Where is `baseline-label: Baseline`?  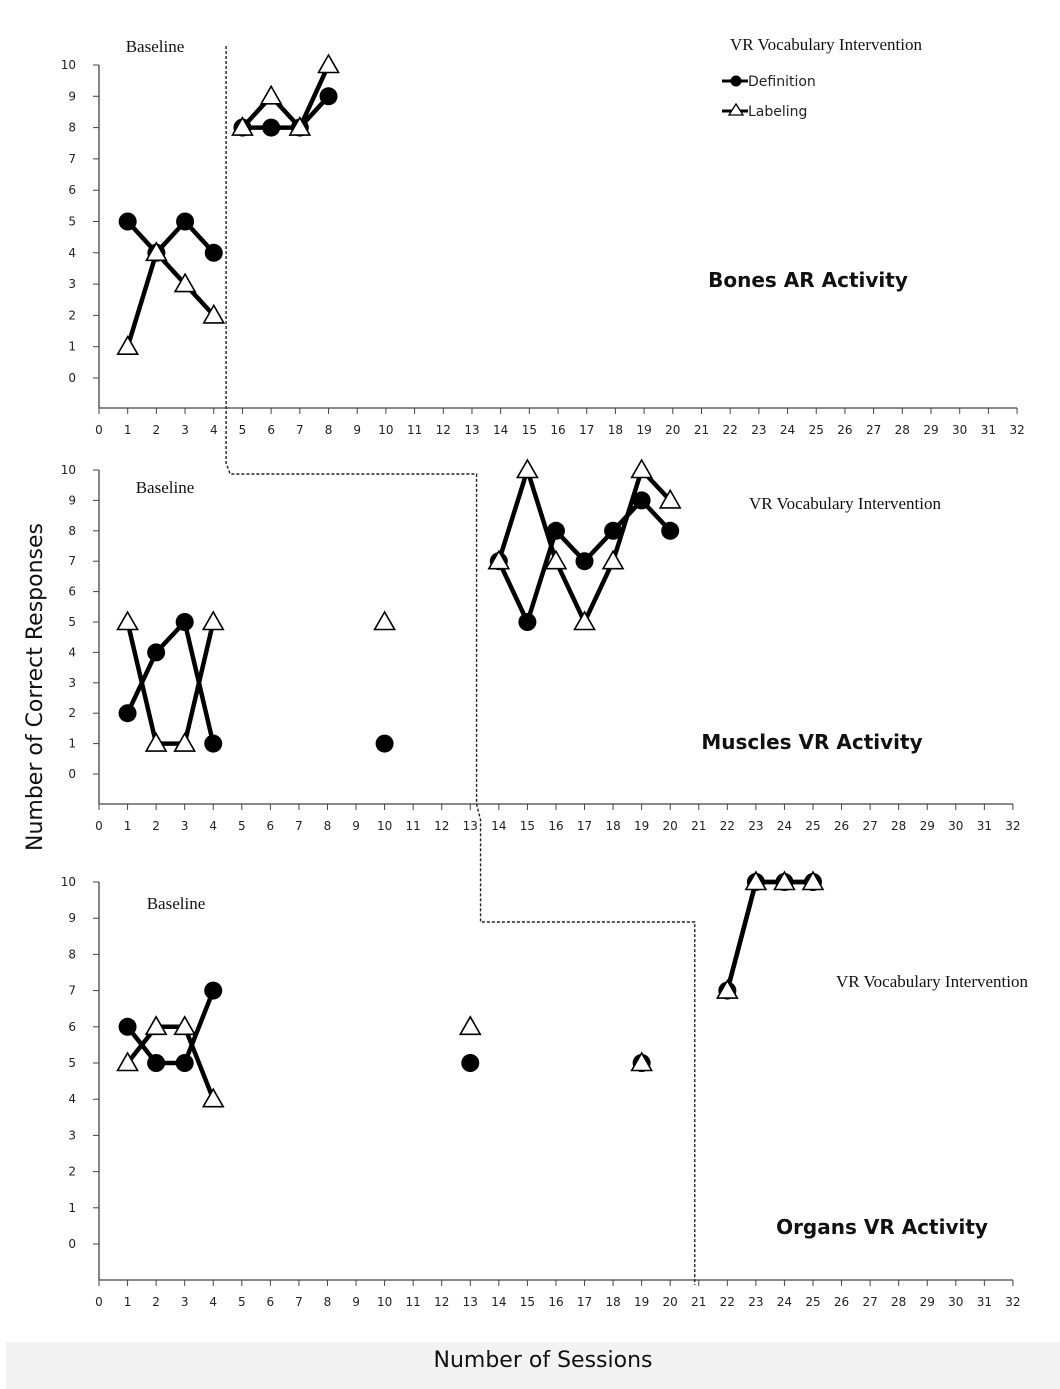 baseline-label: Baseline is located at coordinates (165, 487).